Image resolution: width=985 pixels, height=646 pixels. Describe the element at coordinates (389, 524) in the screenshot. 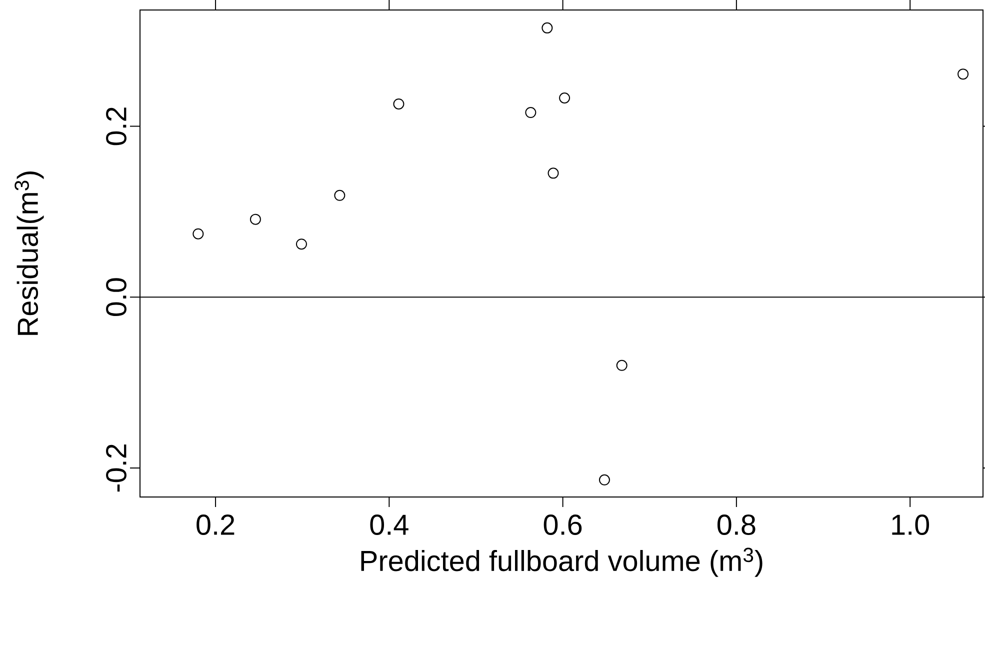

I see `x-tick-label: 0.4` at that location.